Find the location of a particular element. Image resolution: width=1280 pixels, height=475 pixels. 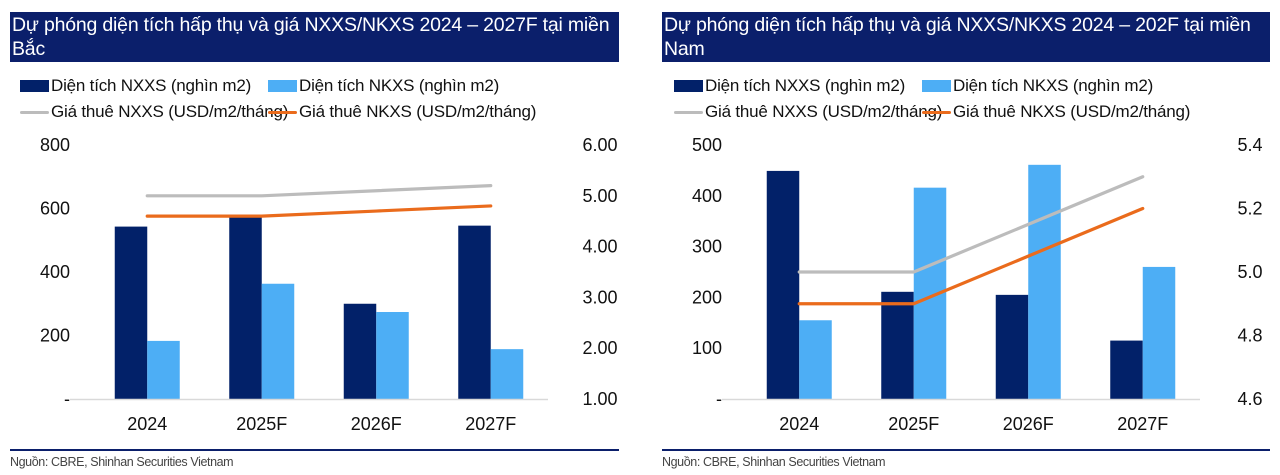

y-right-tick-label: 5.4 is located at coordinates (1249, 145).